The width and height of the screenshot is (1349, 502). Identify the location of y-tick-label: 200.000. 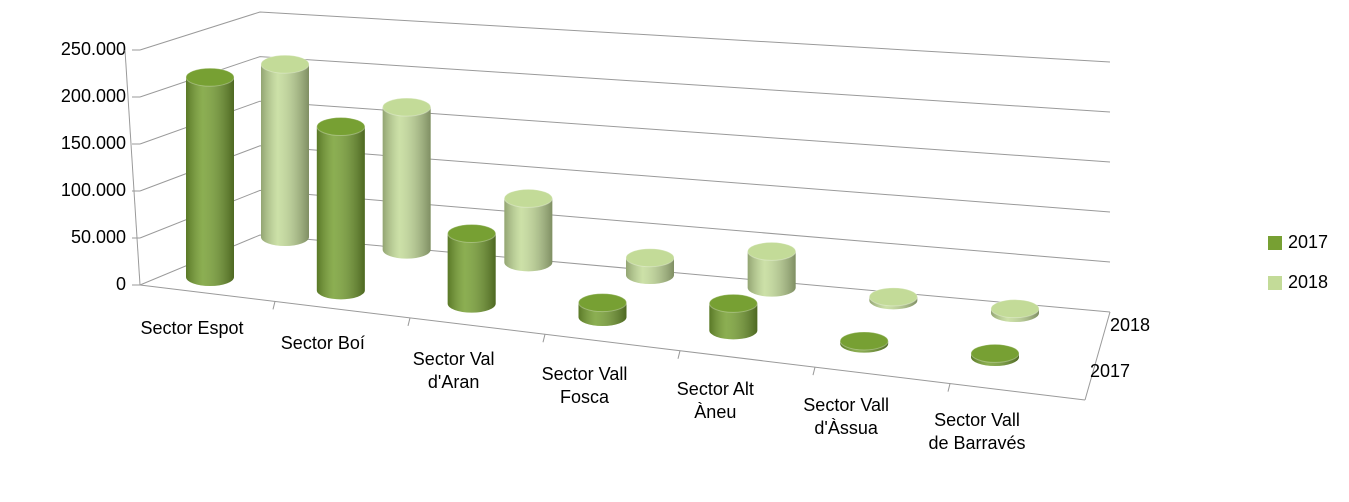
(93, 96).